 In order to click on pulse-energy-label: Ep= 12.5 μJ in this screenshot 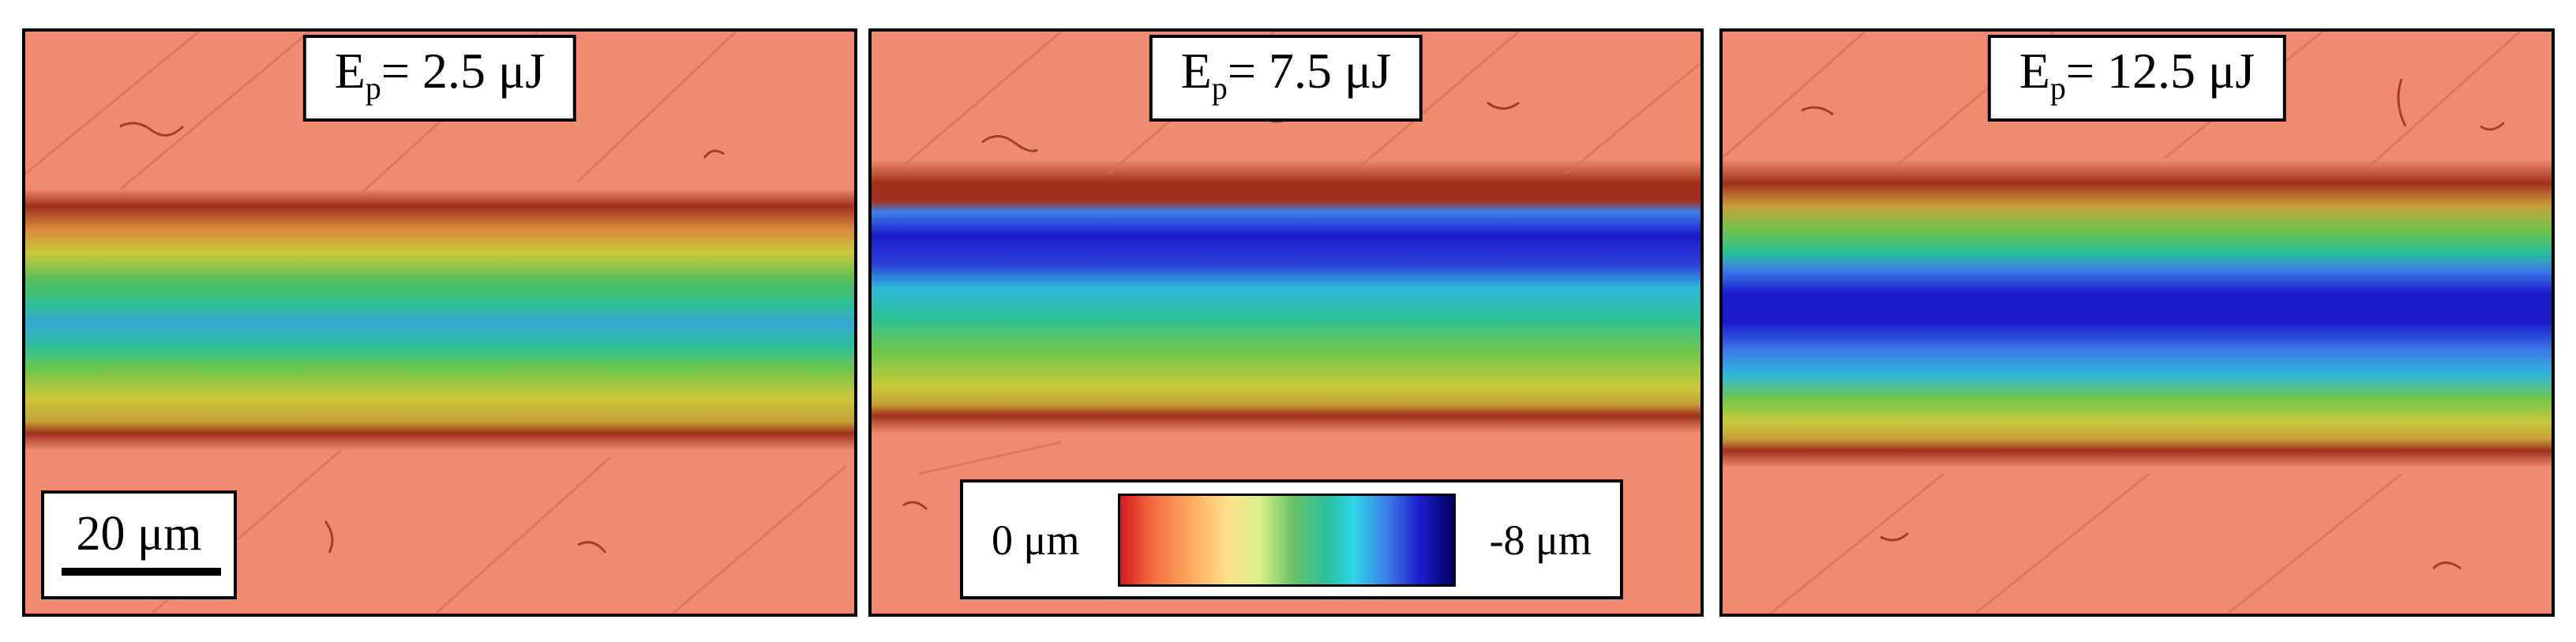, I will do `click(2137, 78)`.